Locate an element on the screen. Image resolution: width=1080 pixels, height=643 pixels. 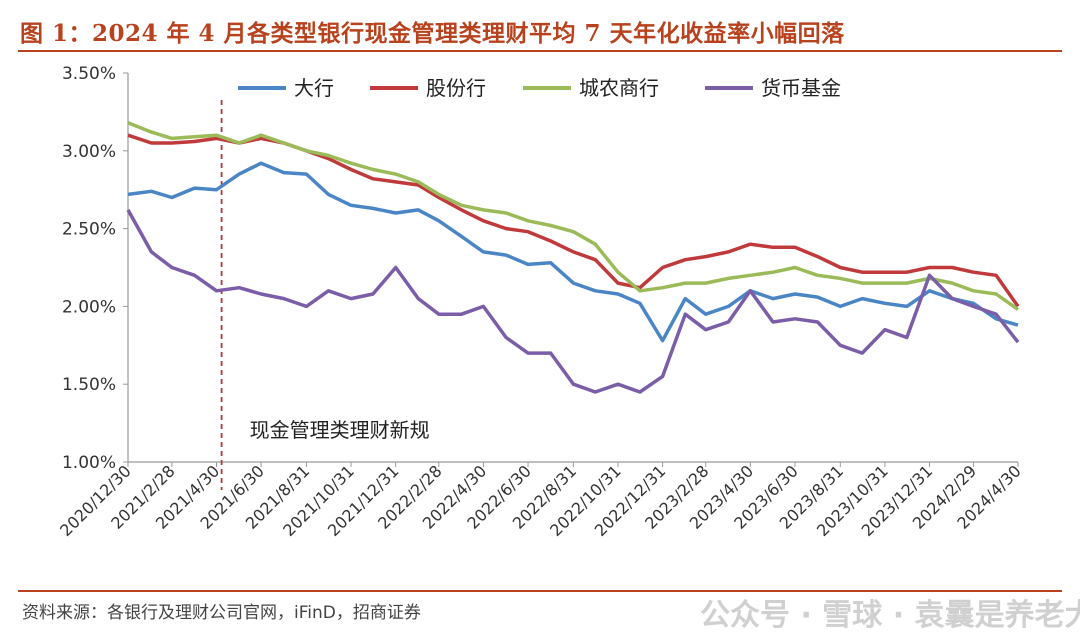
policy-annotation: 现金管理类理财新规 is located at coordinates (340, 430).